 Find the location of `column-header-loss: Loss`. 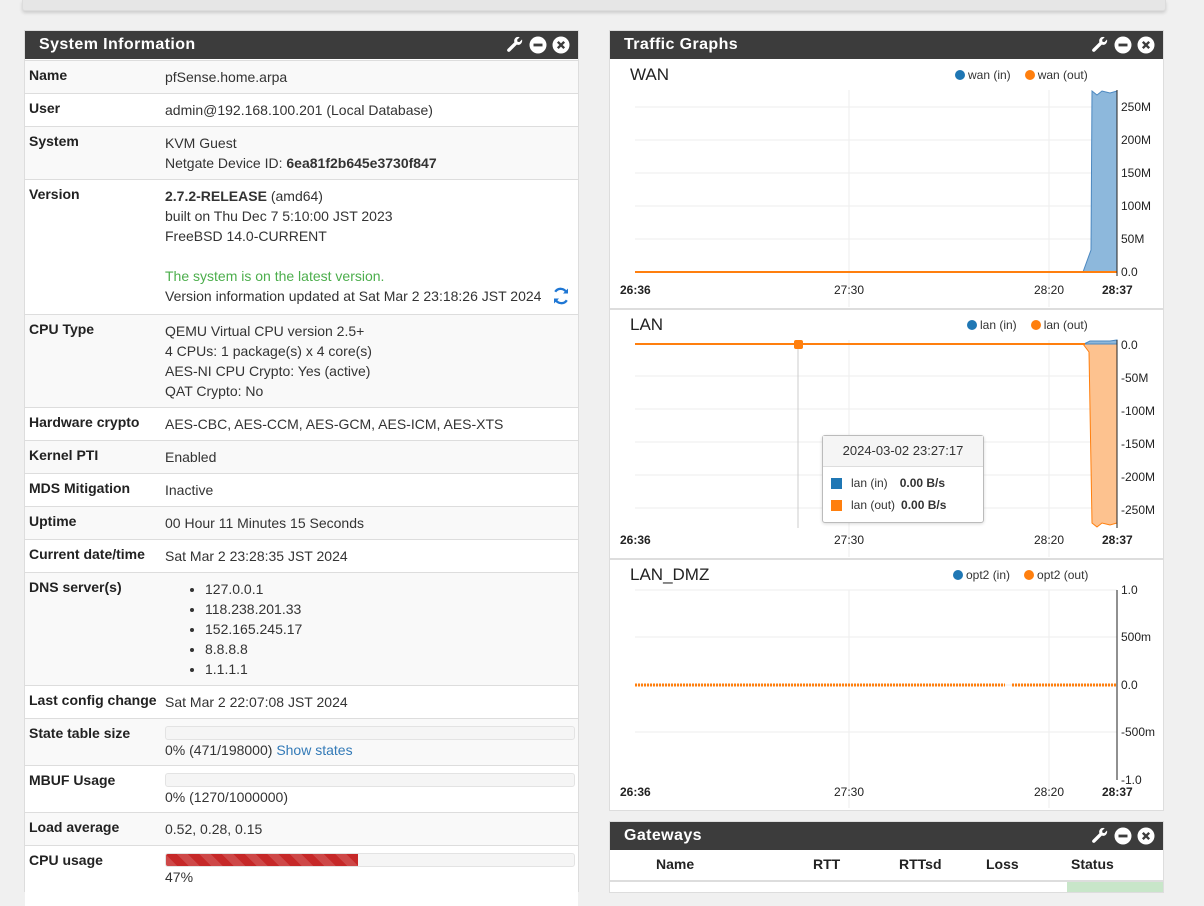

column-header-loss: Loss is located at coordinates (1002, 864).